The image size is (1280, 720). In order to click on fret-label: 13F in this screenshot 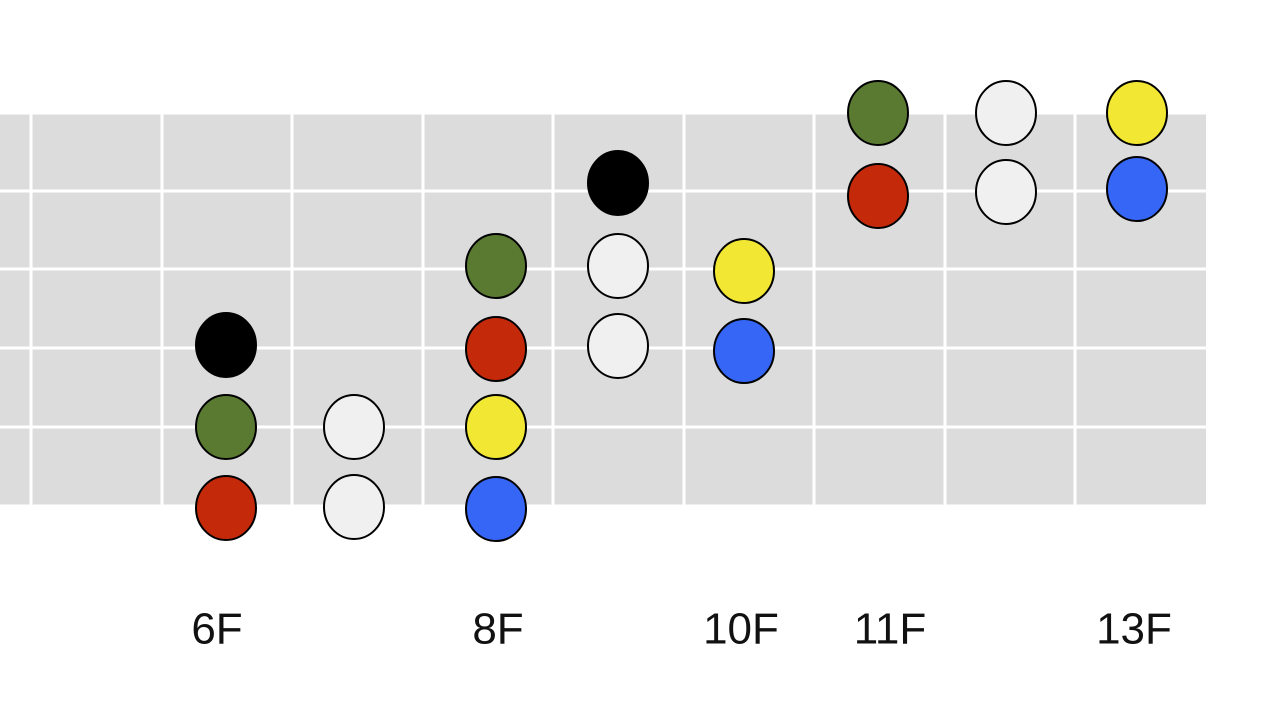, I will do `click(1134, 629)`.